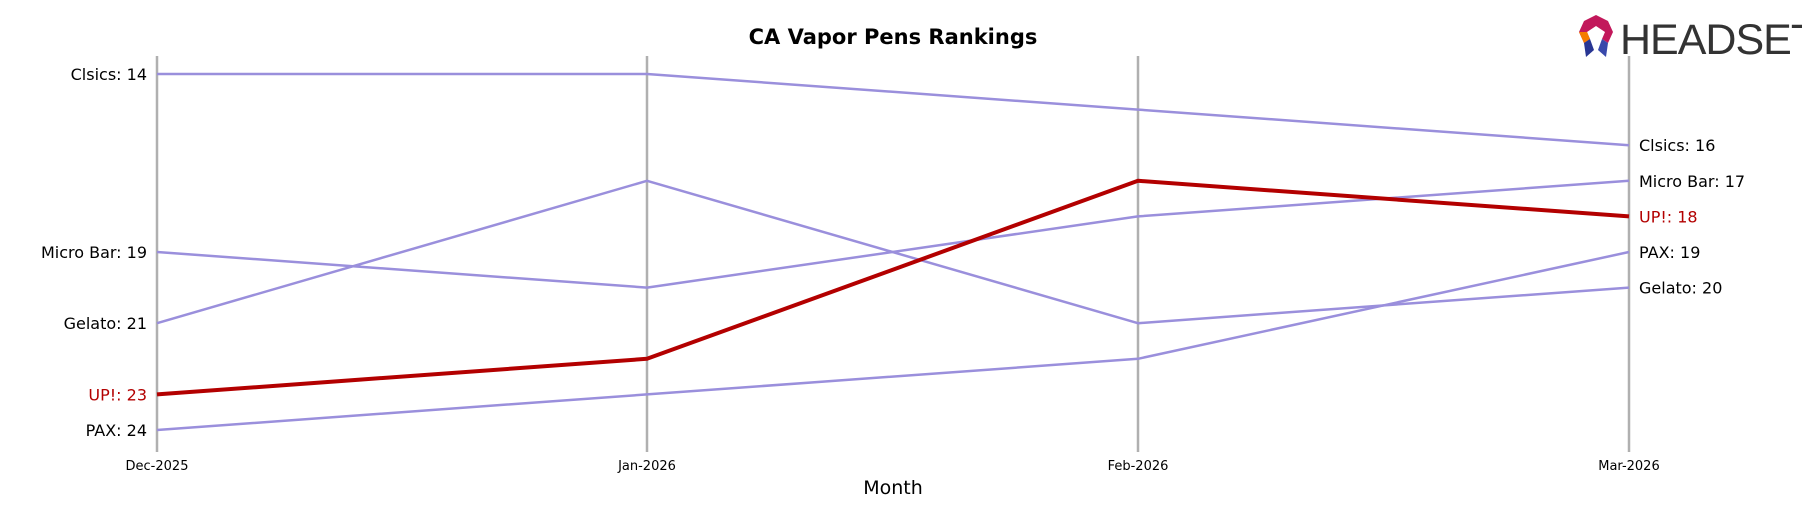 The image size is (1809, 507). I want to click on x-tick-label: Mar-2026, so click(1628, 466).